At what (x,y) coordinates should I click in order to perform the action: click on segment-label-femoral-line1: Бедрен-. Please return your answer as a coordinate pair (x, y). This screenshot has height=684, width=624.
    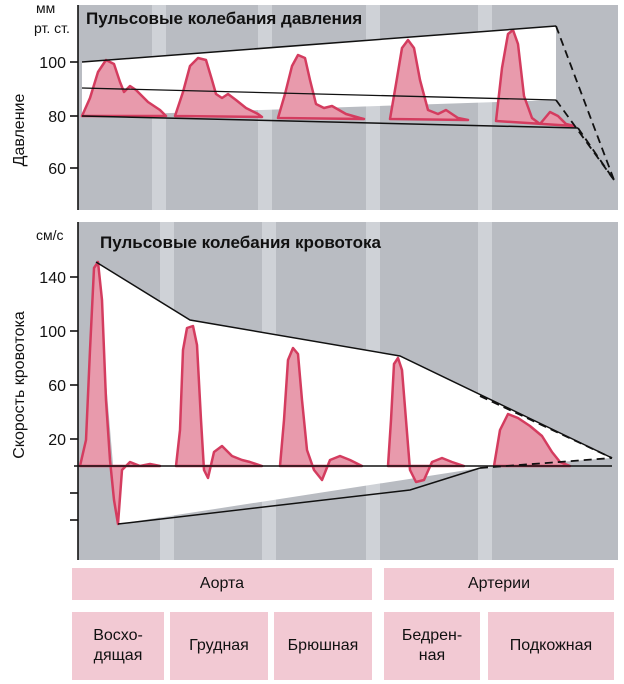
    Looking at the image, I should click on (432, 635).